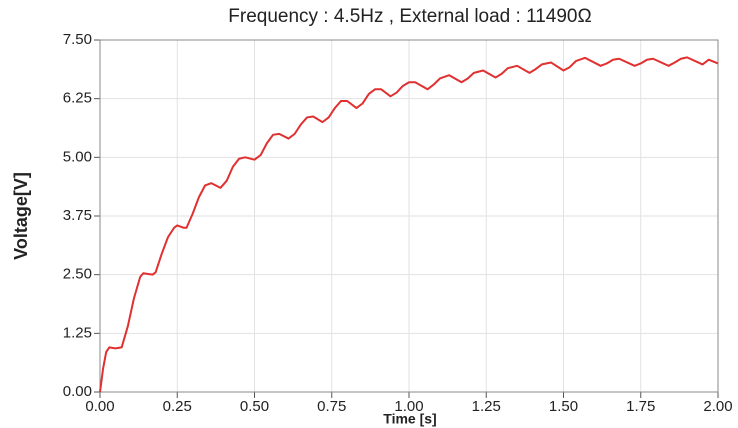 This screenshot has height=428, width=738. Describe the element at coordinates (563, 406) in the screenshot. I see `x-tick-label: 1.50` at that location.